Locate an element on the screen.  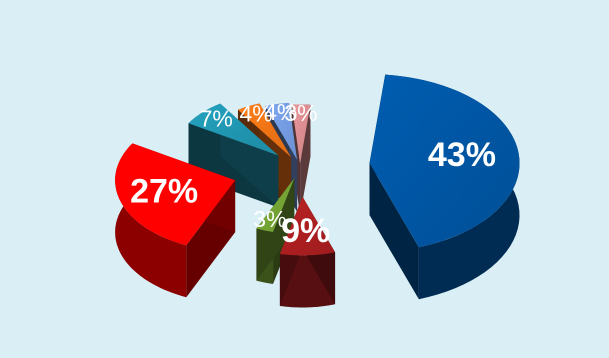
slice-side-wall is located at coordinates (151, 220).